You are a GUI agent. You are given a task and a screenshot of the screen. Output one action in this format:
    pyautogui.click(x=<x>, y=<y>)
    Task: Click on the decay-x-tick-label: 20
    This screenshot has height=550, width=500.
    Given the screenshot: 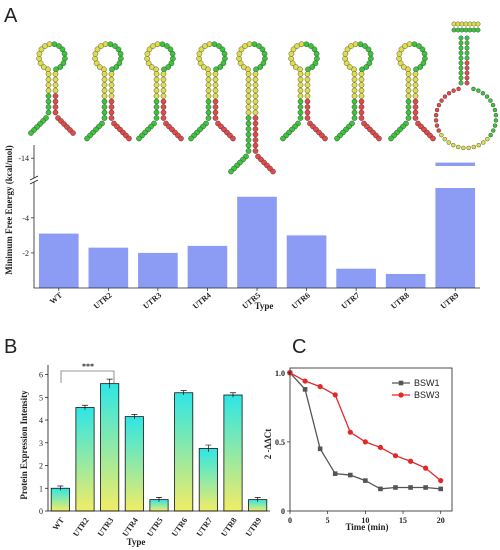 What is the action you would take?
    pyautogui.click(x=441, y=520)
    